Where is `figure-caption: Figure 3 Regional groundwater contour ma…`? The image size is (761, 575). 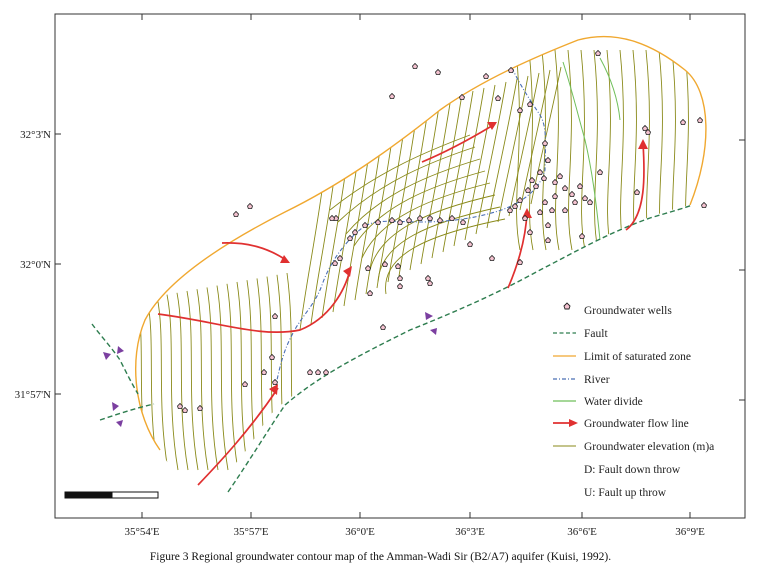
figure-caption: Figure 3 Regional groundwater contour ma… is located at coordinates (380, 557).